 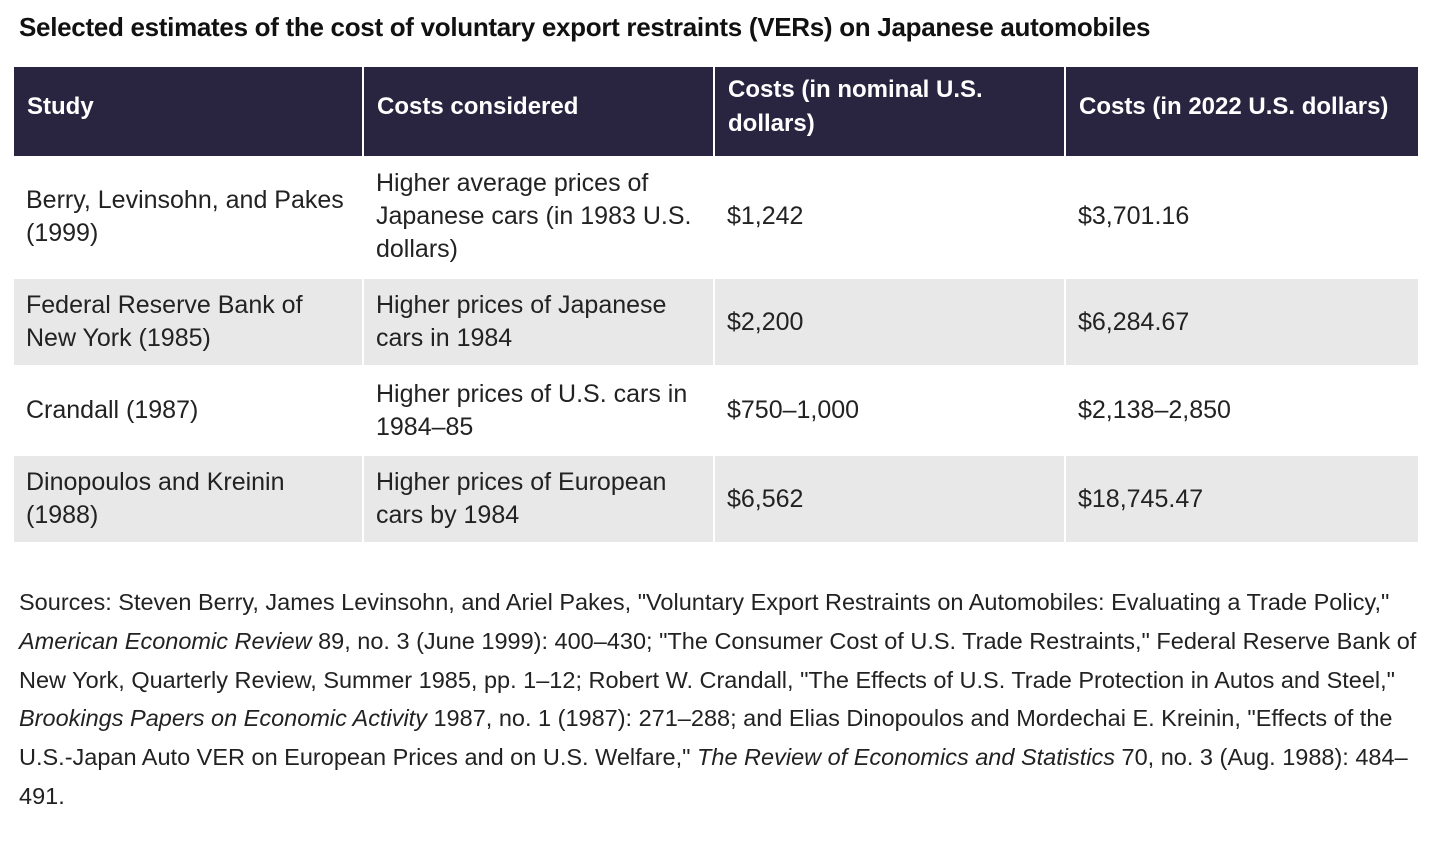 What do you see at coordinates (189, 409) in the screenshot?
I see `cell-study: Crandall (1987)` at bounding box center [189, 409].